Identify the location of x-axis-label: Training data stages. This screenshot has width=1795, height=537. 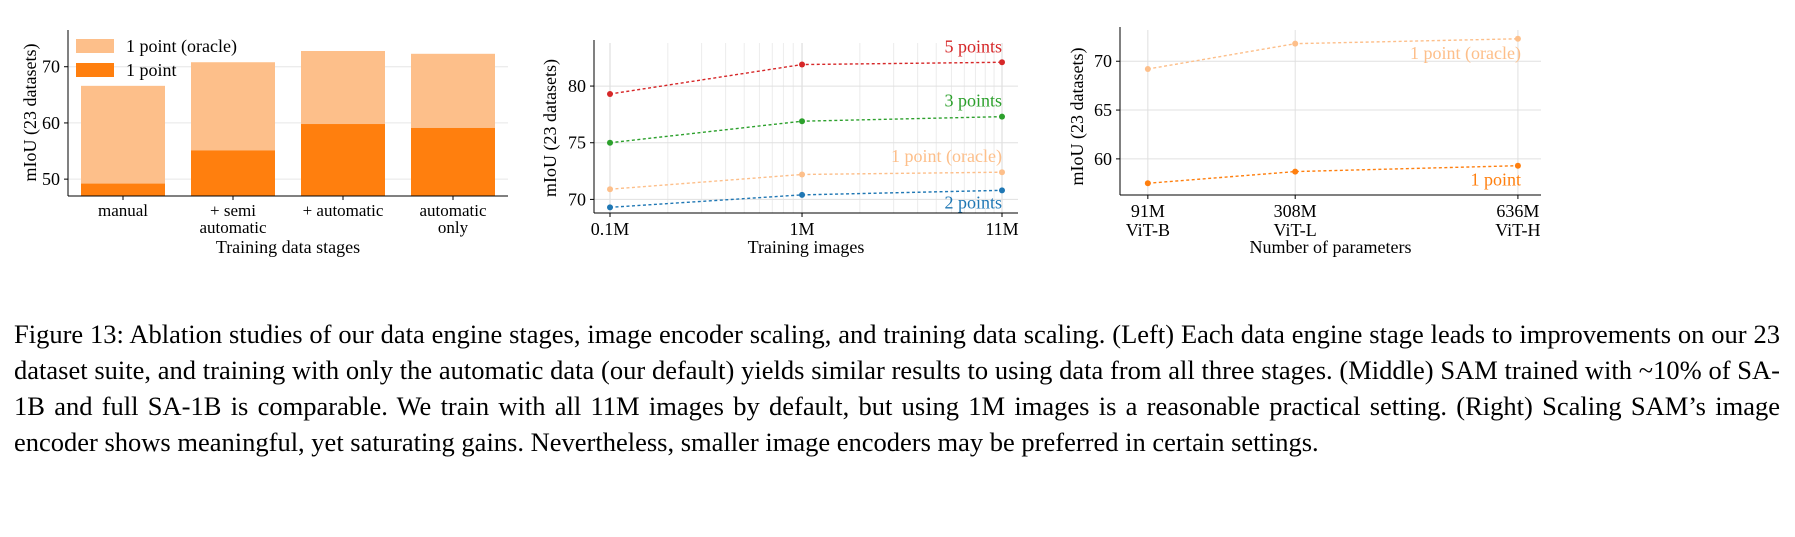
(288, 247).